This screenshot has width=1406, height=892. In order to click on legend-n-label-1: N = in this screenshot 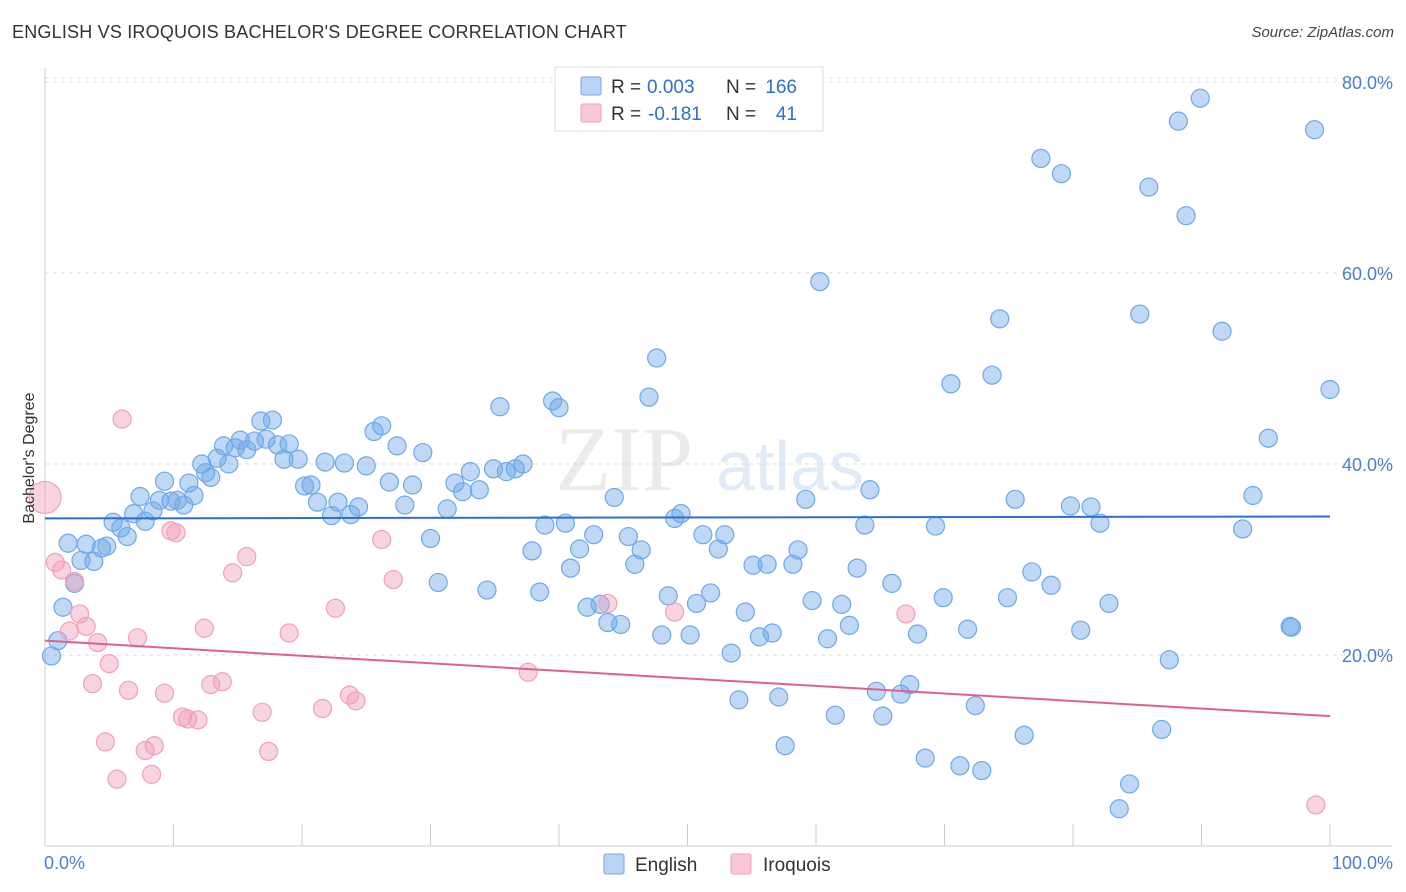, I will do `click(741, 87)`.